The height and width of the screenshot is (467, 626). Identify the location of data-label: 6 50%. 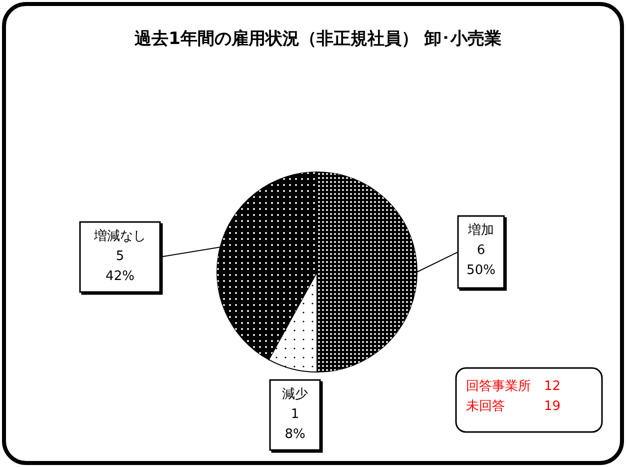
(481, 260).